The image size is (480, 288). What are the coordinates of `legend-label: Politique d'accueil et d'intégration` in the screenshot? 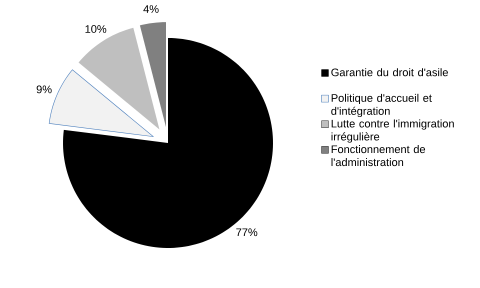 It's located at (381, 106).